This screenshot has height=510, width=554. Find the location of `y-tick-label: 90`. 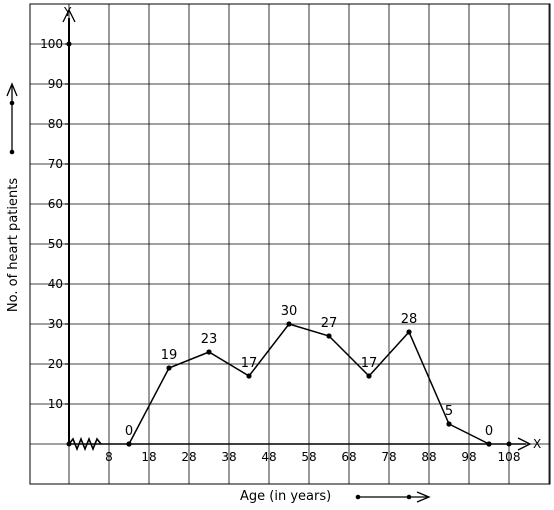

y-tick-label: 90 is located at coordinates (55, 84).